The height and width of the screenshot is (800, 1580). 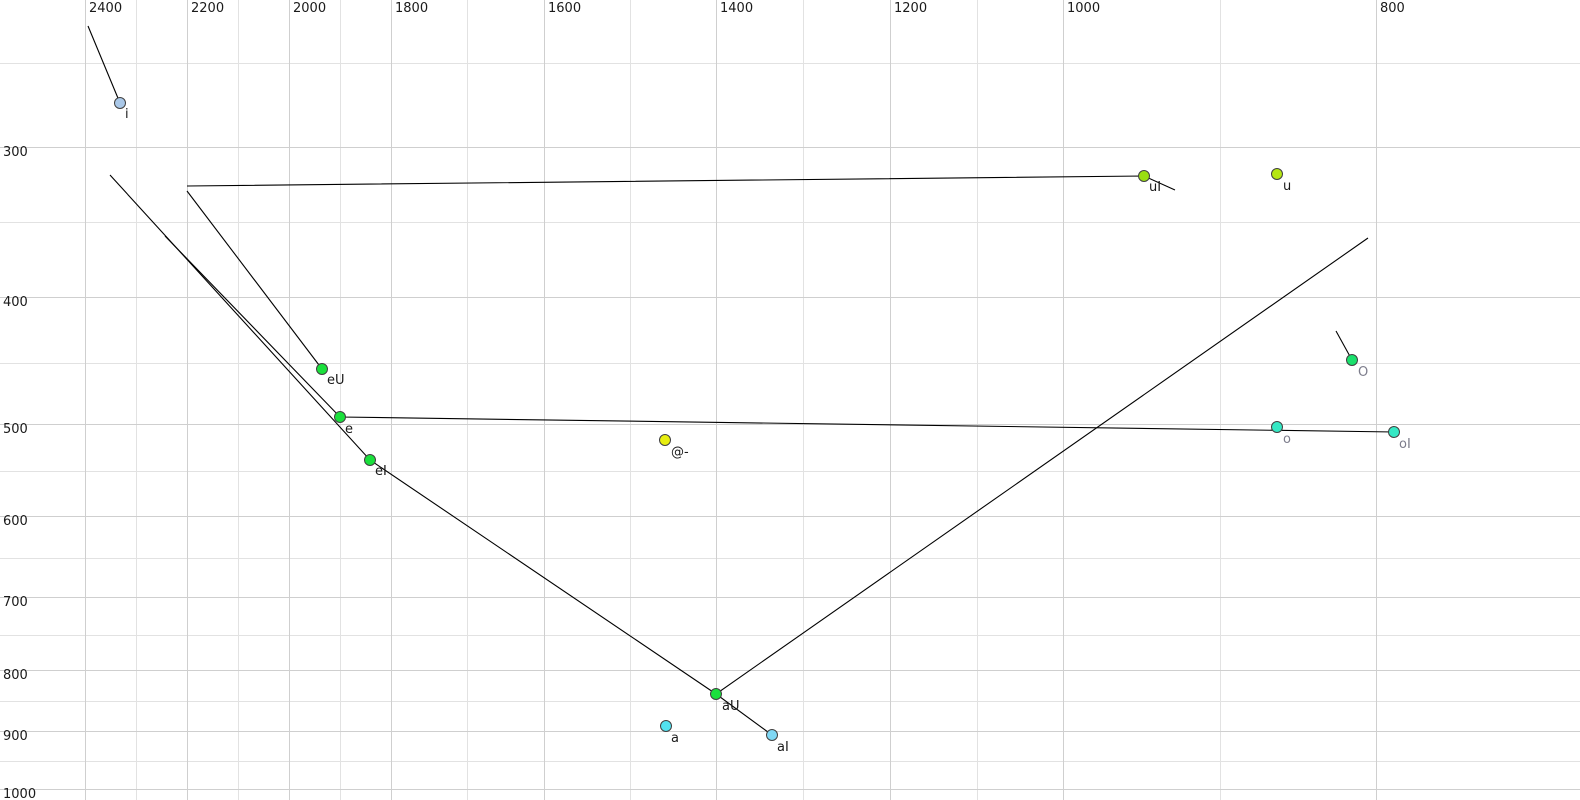 I want to click on vowel-point-uI, so click(x=1144, y=176).